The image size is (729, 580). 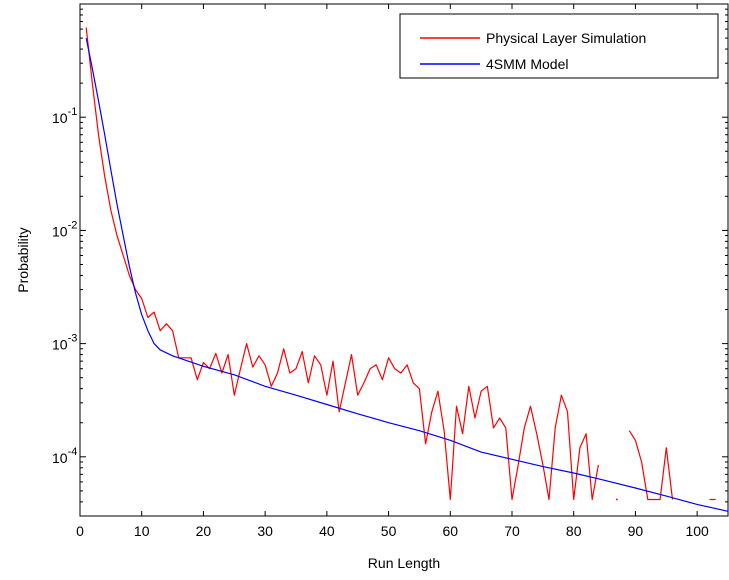 I want to click on x-tick-label-40: 40, so click(x=327, y=531).